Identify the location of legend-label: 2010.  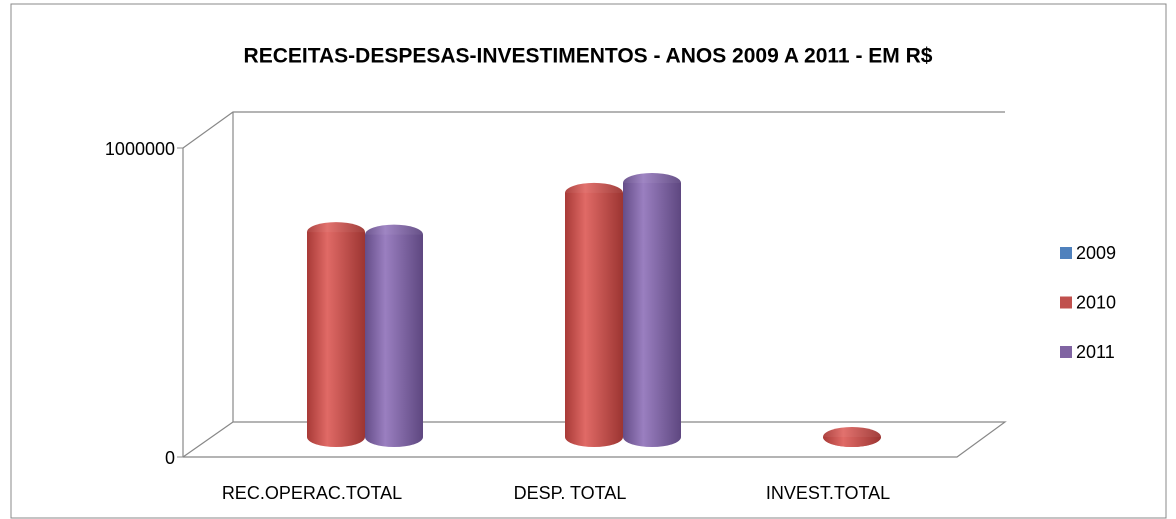
(1096, 302).